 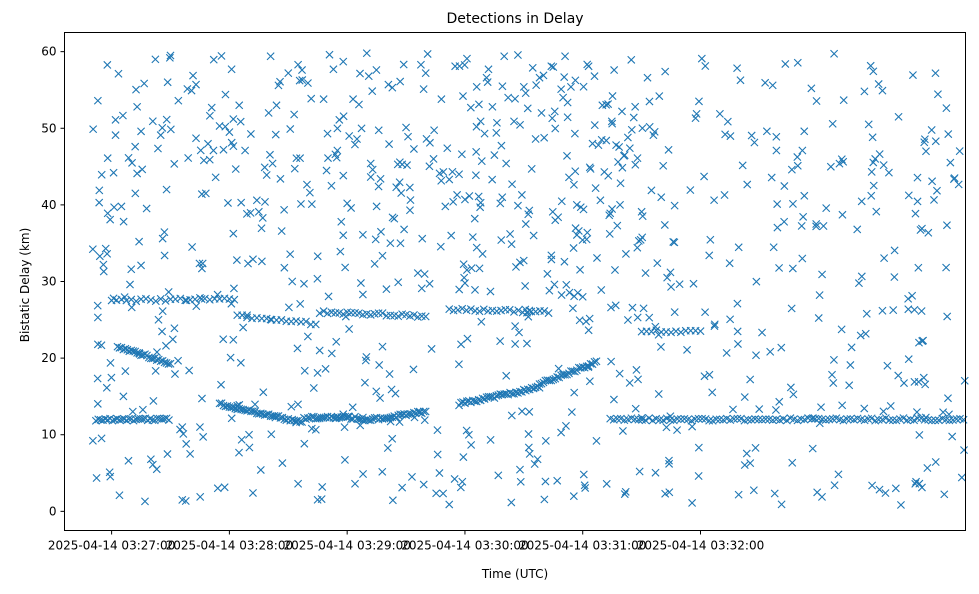 I want to click on y-tick-label: 0, so click(x=53, y=511).